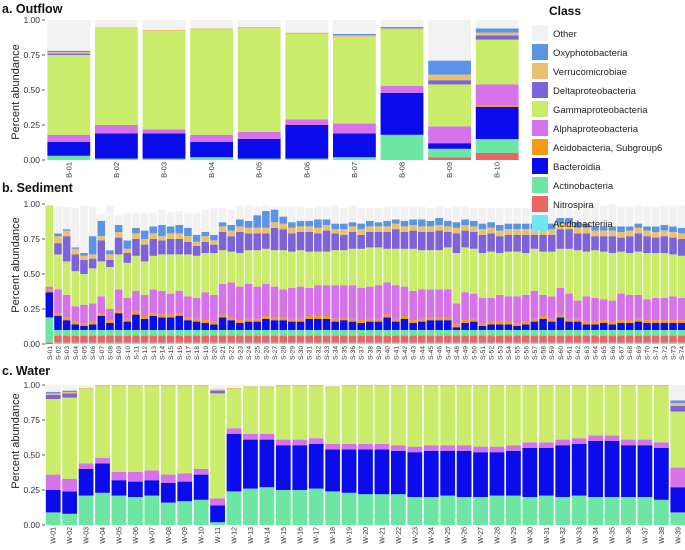 Image resolution: width=685 pixels, height=550 pixels. I want to click on x-tick-label: W-25, so click(448, 535).